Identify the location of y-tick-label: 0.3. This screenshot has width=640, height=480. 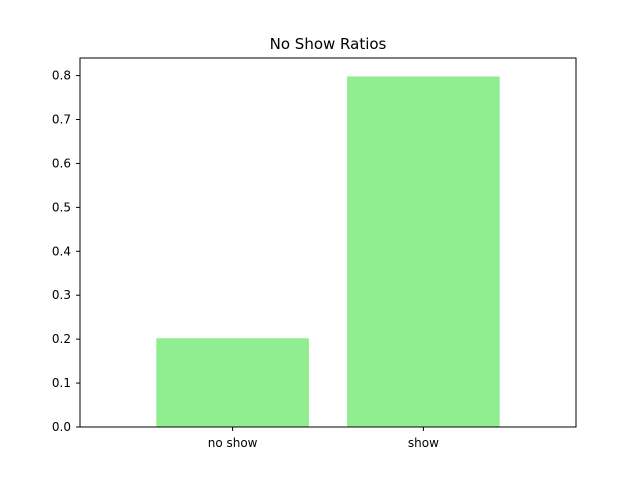
(61, 295).